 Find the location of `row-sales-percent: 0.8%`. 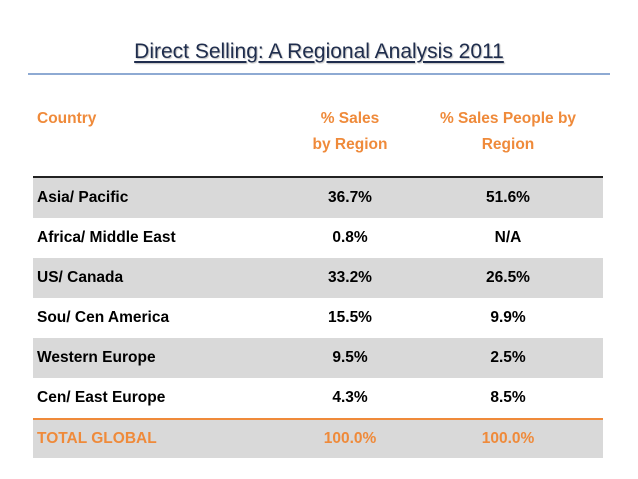

row-sales-percent: 0.8% is located at coordinates (350, 238).